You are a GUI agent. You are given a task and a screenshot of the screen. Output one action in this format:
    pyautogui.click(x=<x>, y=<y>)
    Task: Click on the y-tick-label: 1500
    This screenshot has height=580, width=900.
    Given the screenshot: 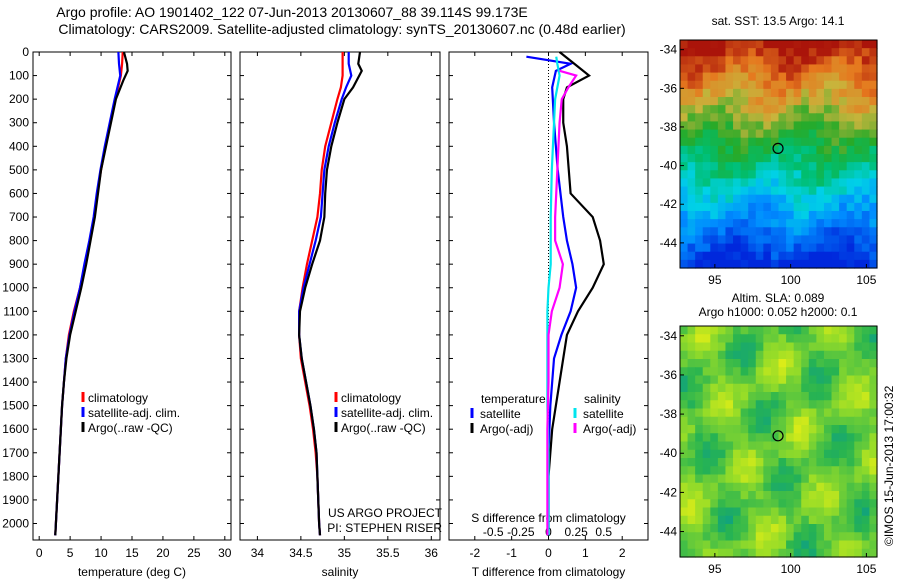 What is the action you would take?
    pyautogui.click(x=15, y=406)
    